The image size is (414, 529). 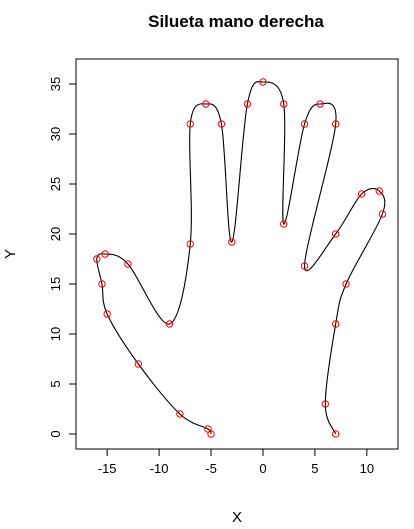 I want to click on x-tick-label: -5, so click(x=211, y=468).